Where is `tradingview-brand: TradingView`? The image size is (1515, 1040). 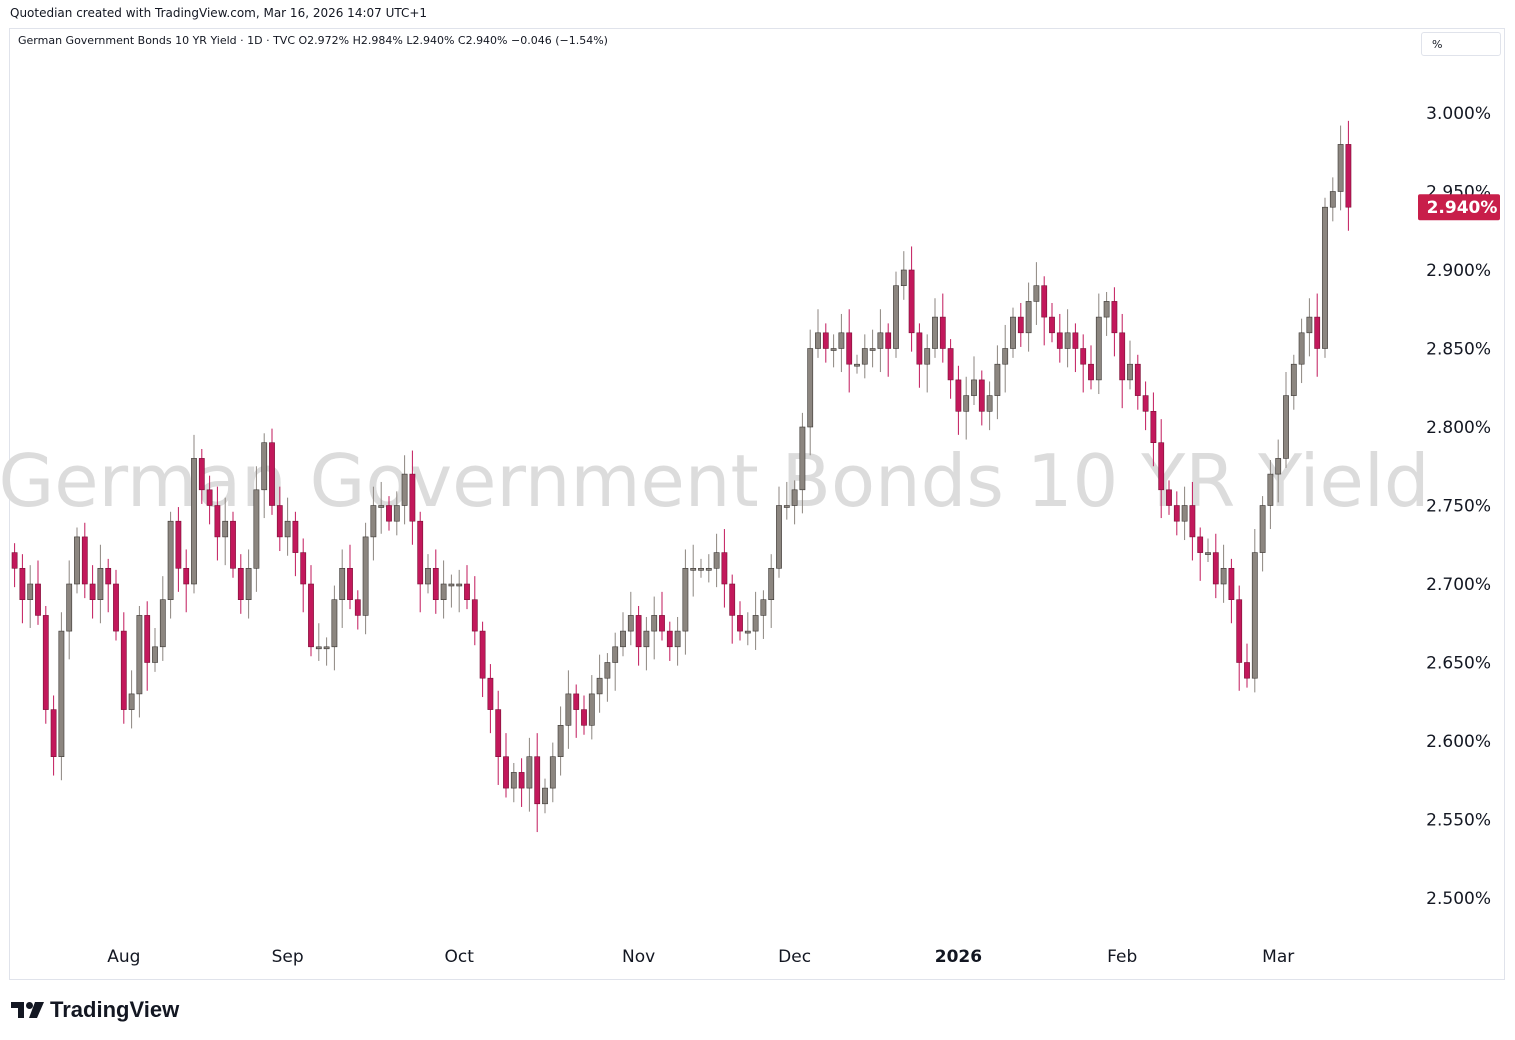
tradingview-brand: TradingView is located at coordinates (95, 1010).